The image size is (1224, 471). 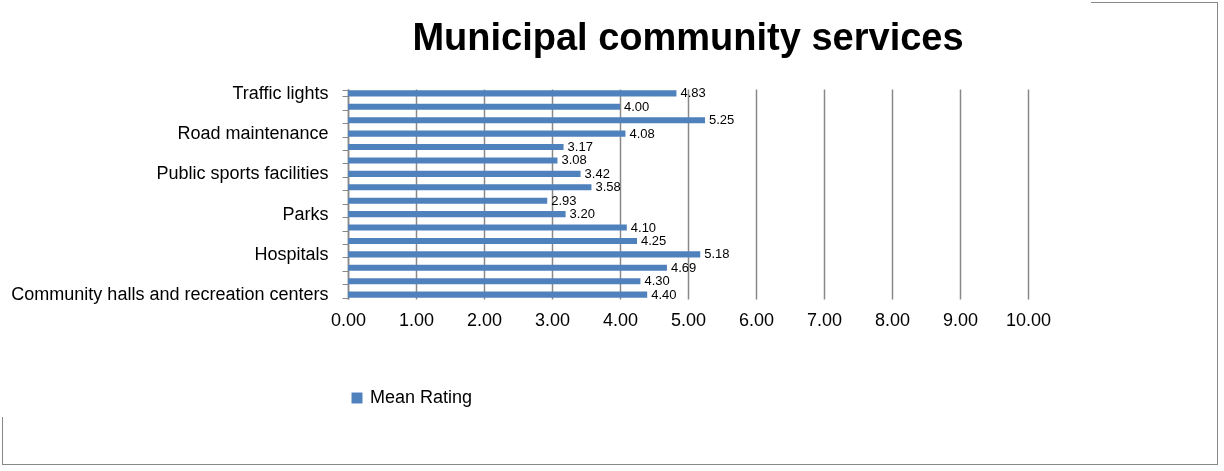 I want to click on data-label: 5.25, so click(x=722, y=120).